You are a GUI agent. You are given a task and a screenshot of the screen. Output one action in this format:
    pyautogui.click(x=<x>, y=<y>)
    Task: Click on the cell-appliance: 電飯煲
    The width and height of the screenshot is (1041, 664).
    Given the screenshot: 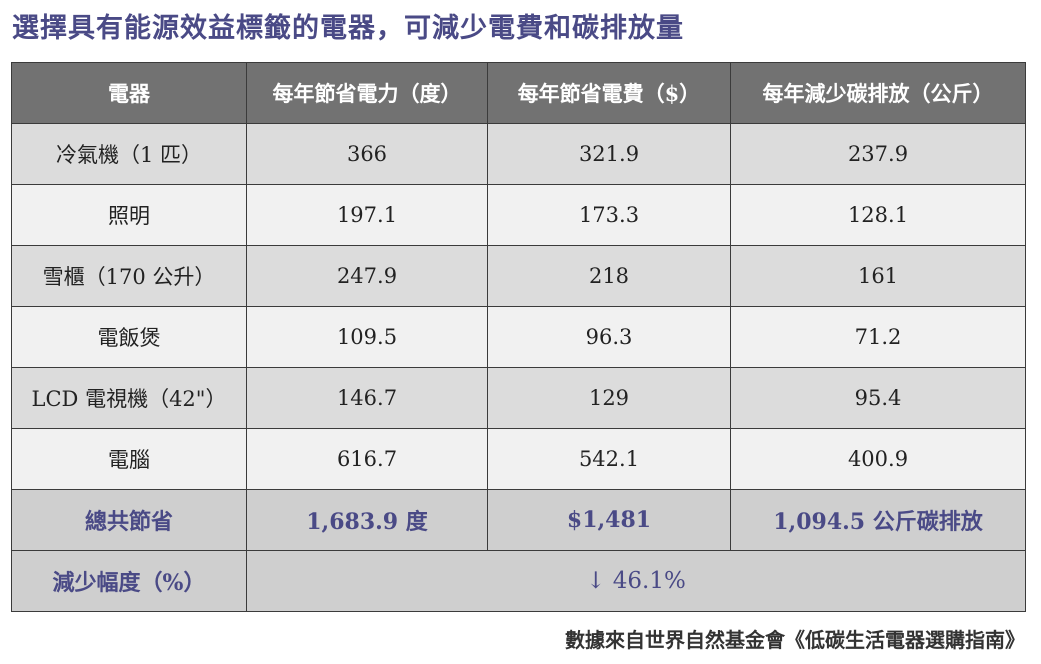 What is the action you would take?
    pyautogui.click(x=129, y=337)
    